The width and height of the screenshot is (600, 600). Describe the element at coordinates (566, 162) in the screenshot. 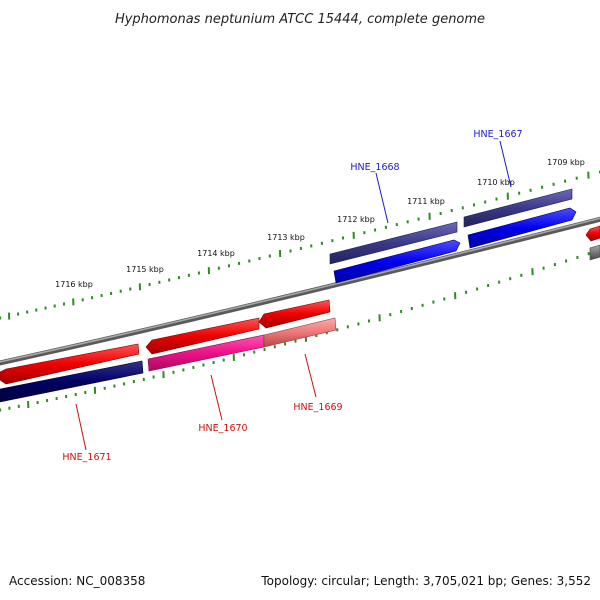

I see `scale-label: 1709 kbp` at that location.